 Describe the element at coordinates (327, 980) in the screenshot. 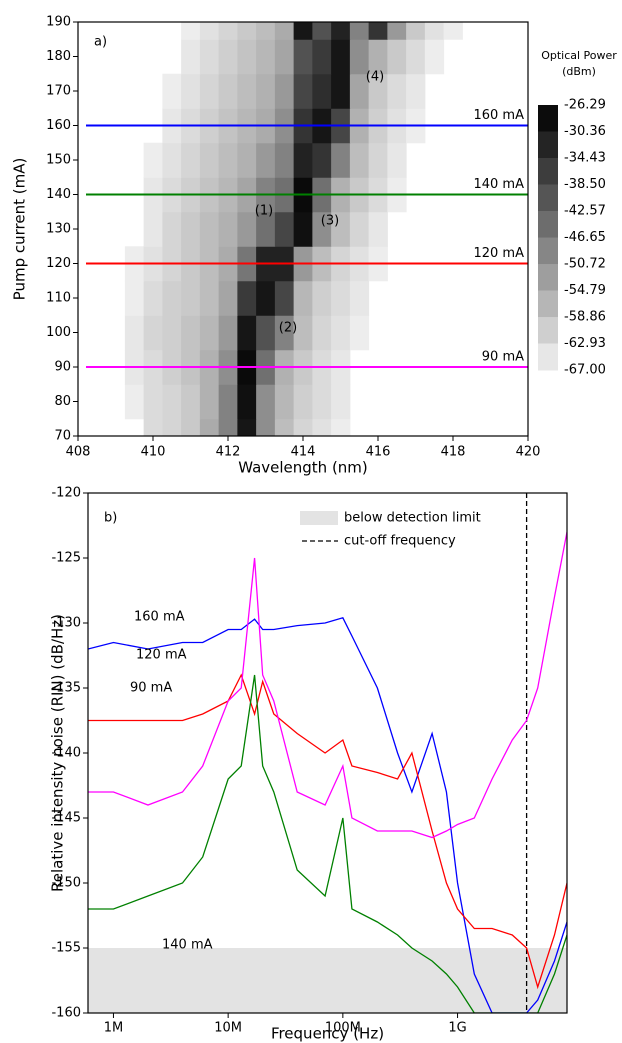

I see `detection-region` at that location.